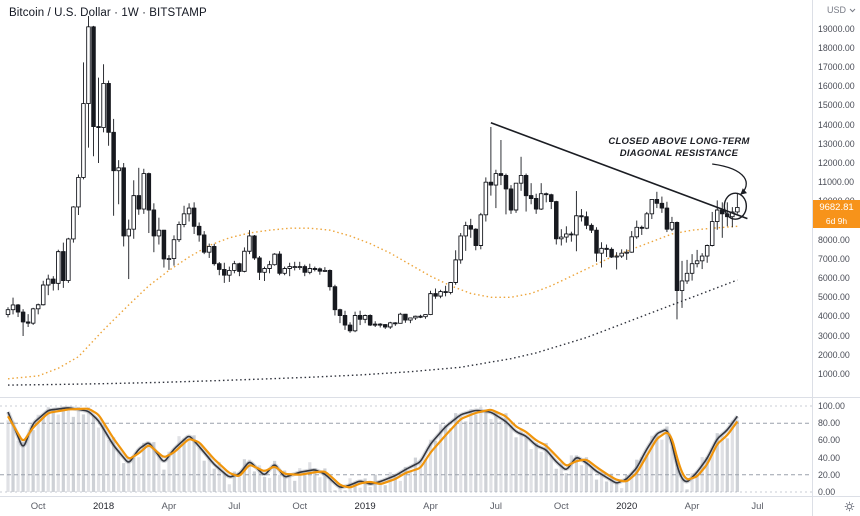 This screenshot has height=516, width=860. Describe the element at coordinates (834, 258) in the screenshot. I see `price-tick-label: 7000.00` at that location.